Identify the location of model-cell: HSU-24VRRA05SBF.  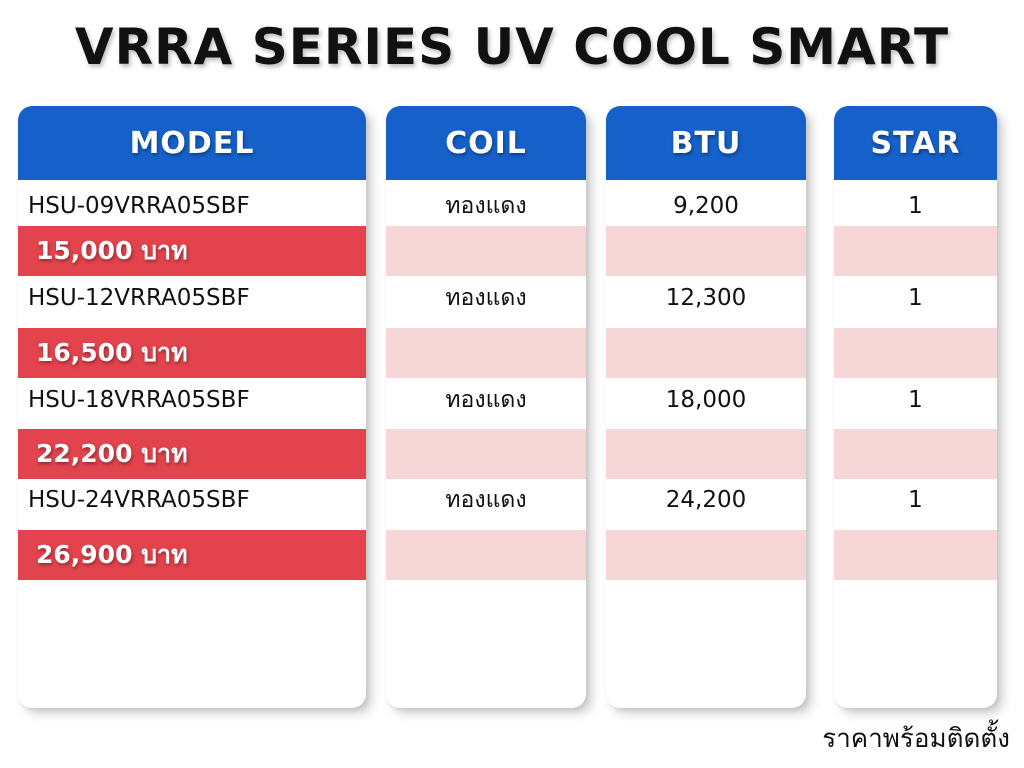
(139, 500).